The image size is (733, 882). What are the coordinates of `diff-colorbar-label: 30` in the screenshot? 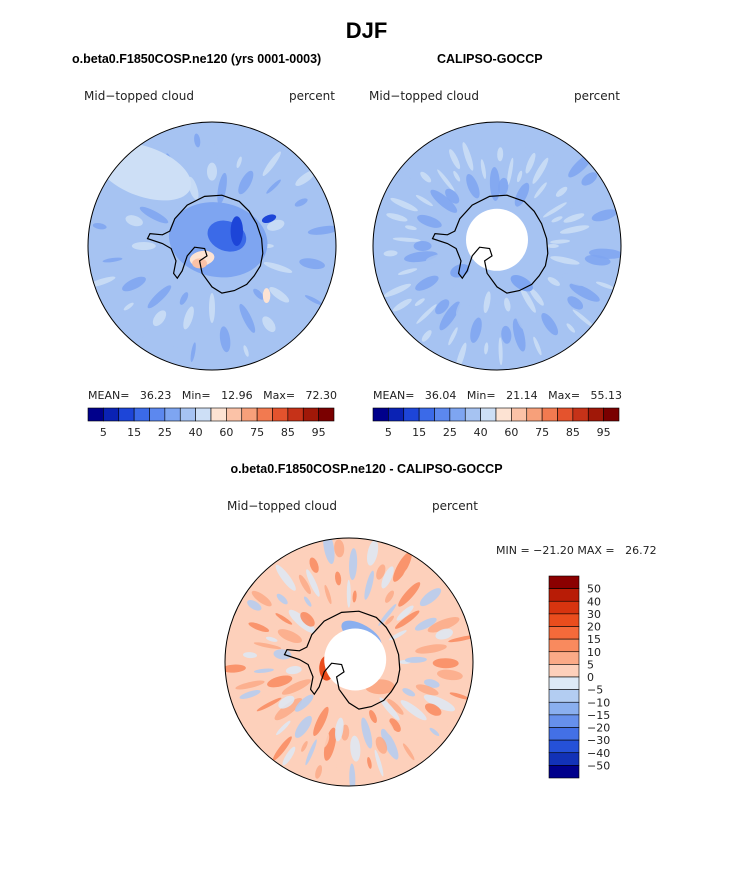 It's located at (594, 614).